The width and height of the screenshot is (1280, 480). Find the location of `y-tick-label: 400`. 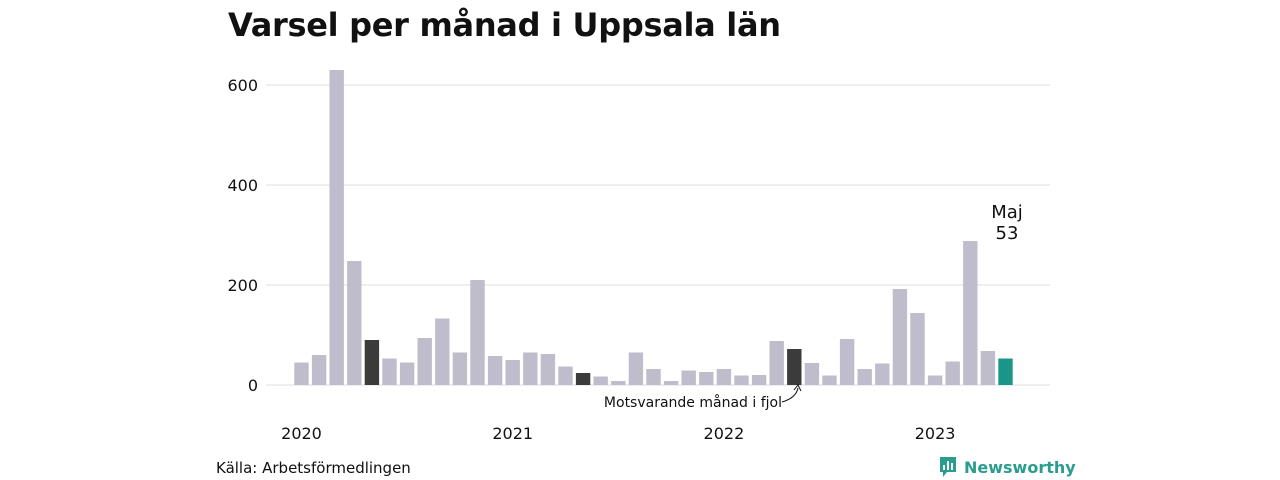

y-tick-label: 400 is located at coordinates (242, 185).